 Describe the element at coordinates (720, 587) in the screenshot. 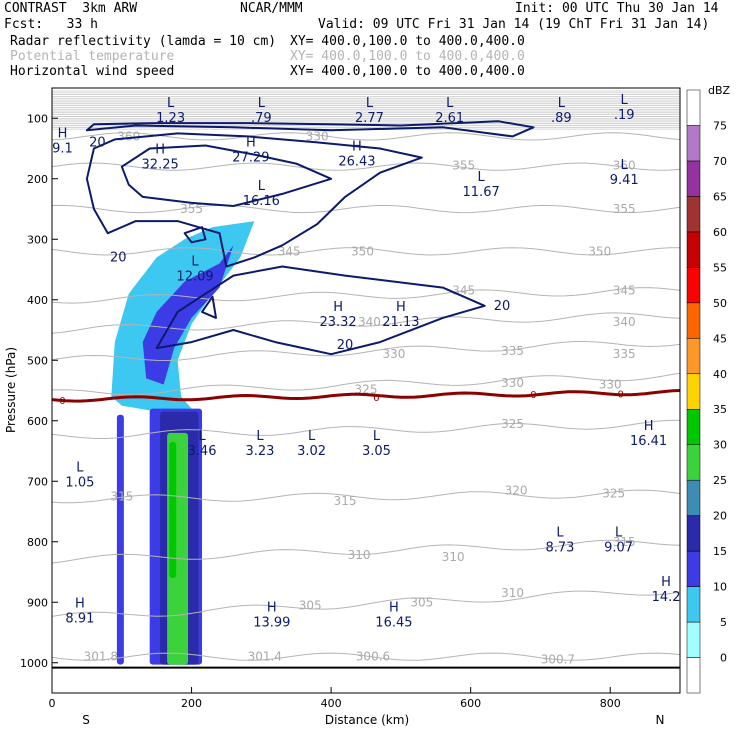

I see `colorbar-level-label: 10` at that location.